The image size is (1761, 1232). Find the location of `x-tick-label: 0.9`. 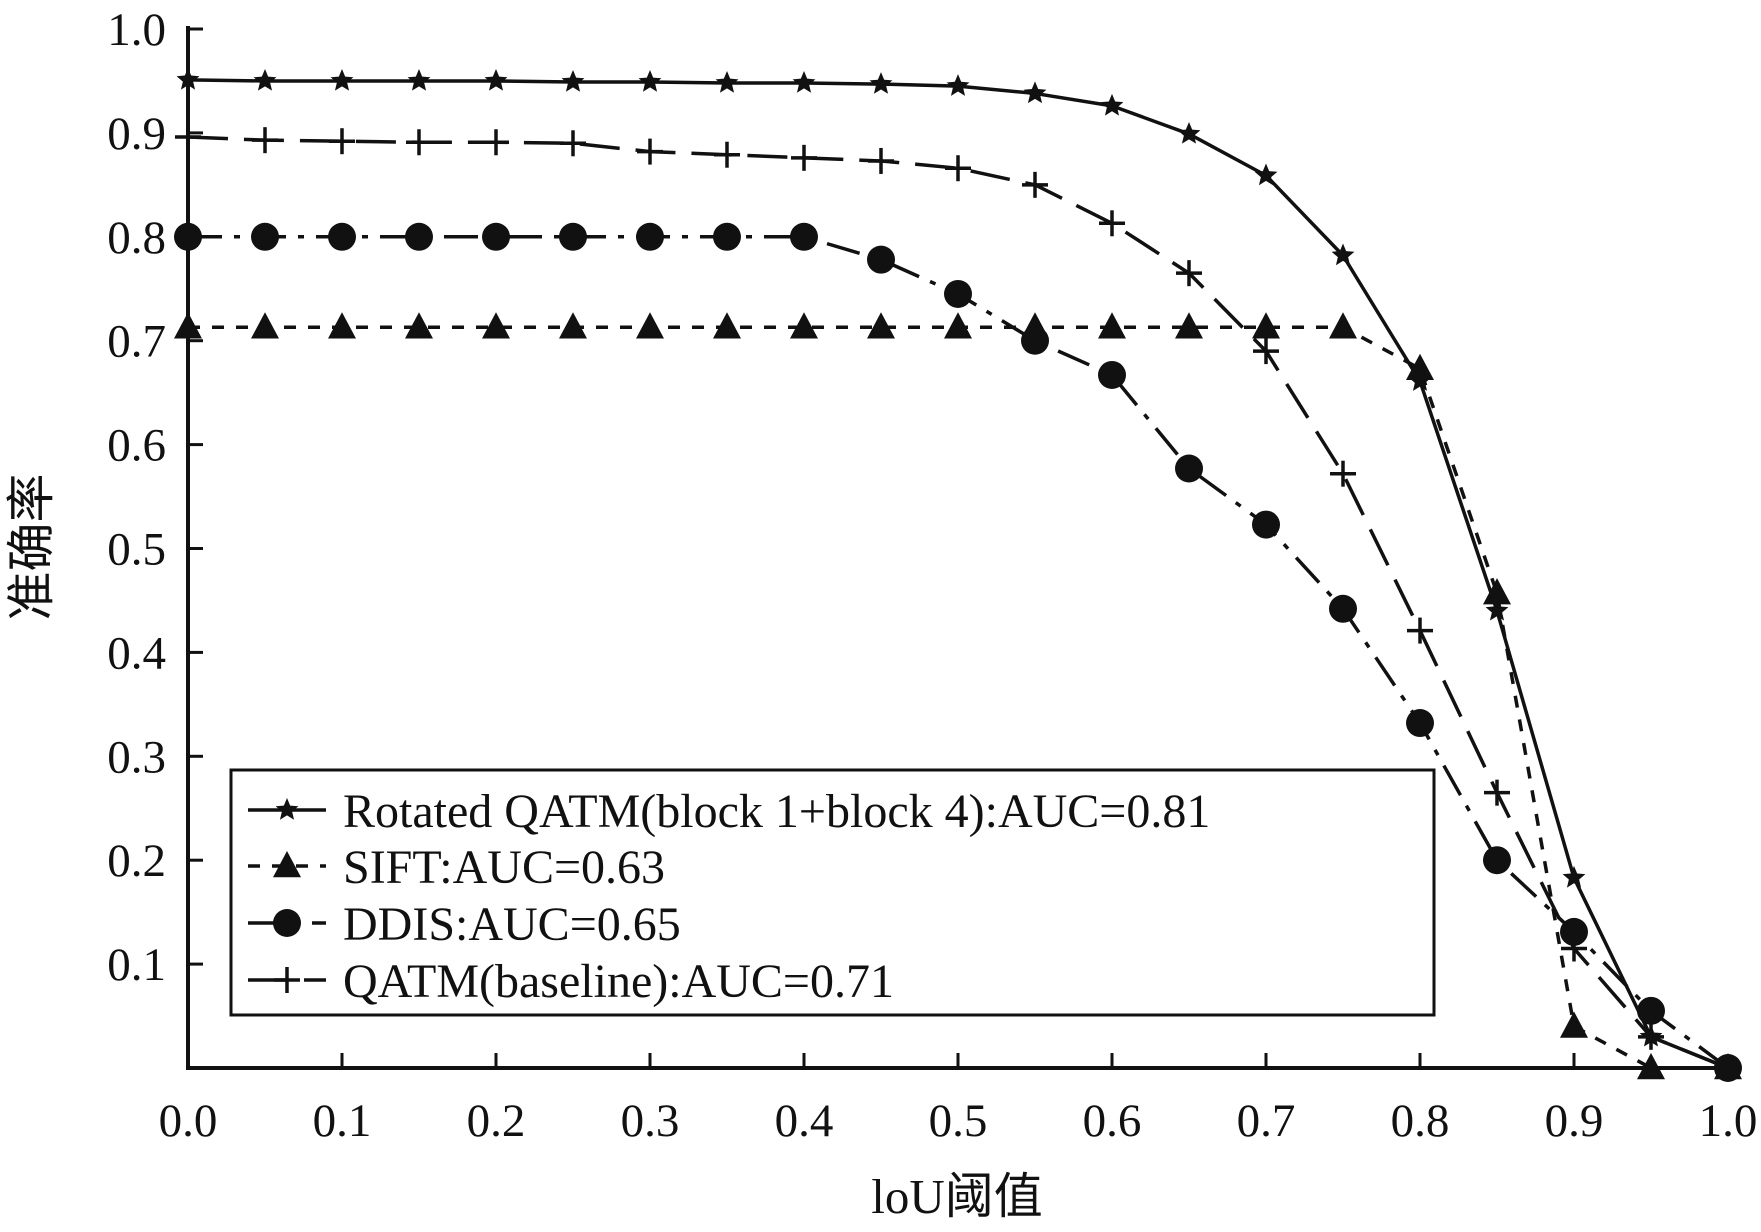

x-tick-label: 0.9 is located at coordinates (1574, 1121).